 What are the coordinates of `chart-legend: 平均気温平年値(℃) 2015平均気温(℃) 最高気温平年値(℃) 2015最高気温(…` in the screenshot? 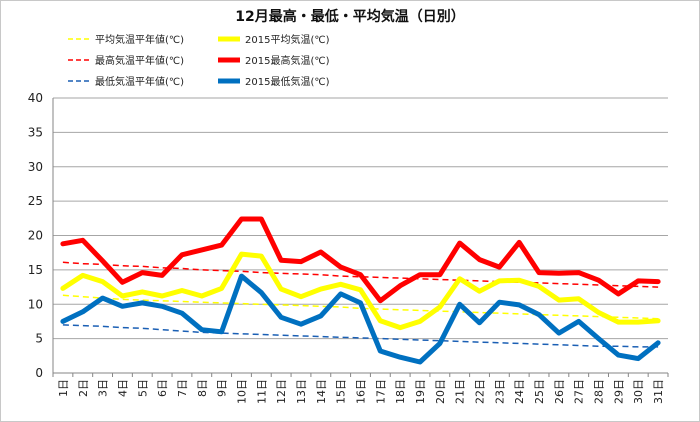 It's located at (199, 60).